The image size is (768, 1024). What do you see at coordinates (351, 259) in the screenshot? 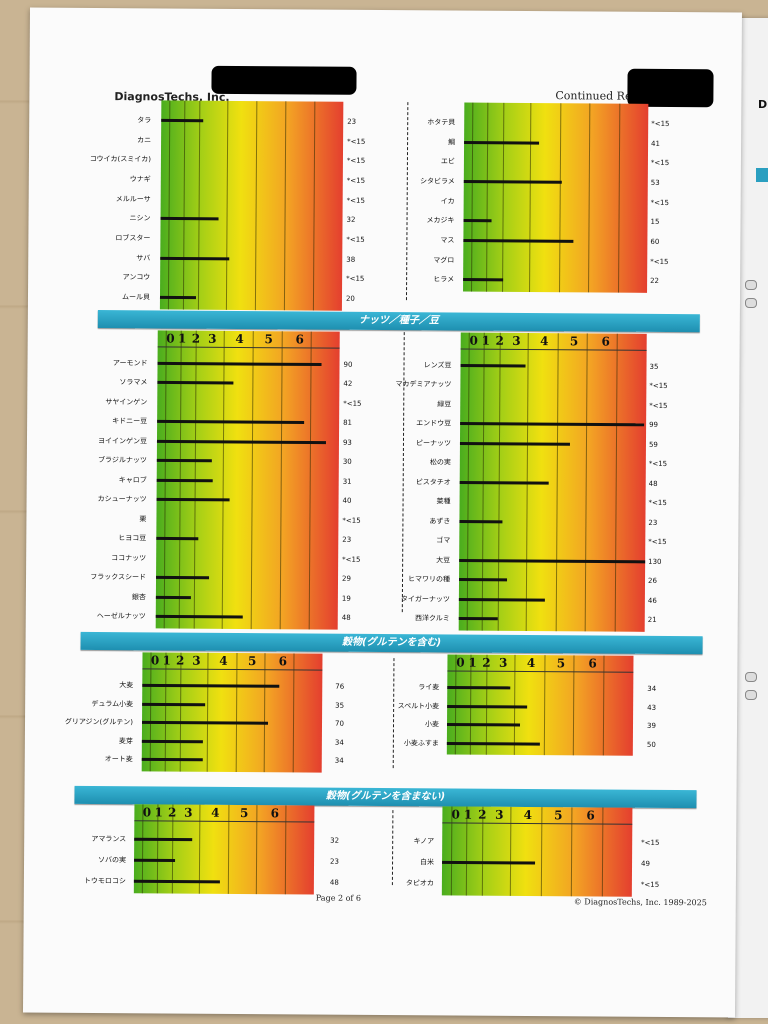
I see `result-value: 38` at bounding box center [351, 259].